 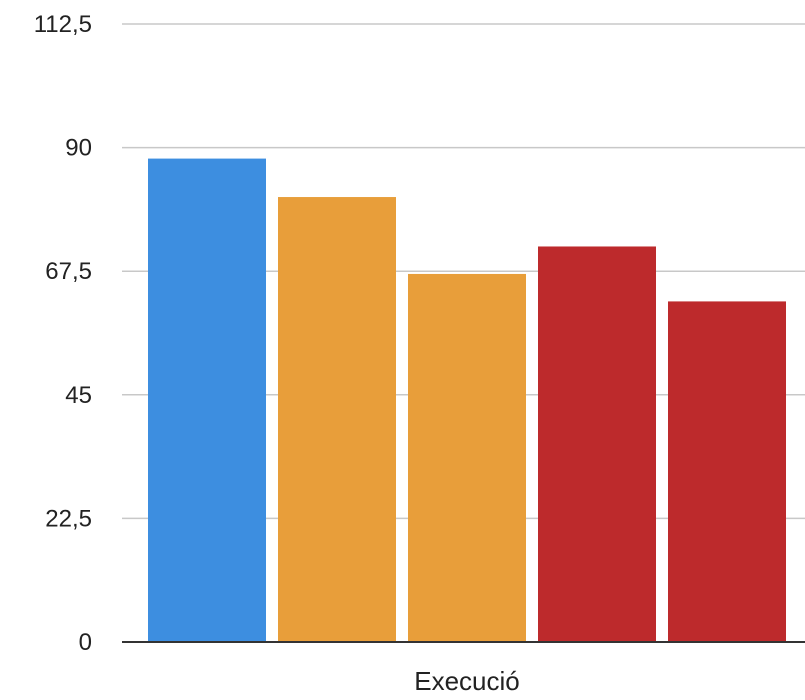 What do you see at coordinates (467, 681) in the screenshot?
I see `x-axis-category-label: Execució` at bounding box center [467, 681].